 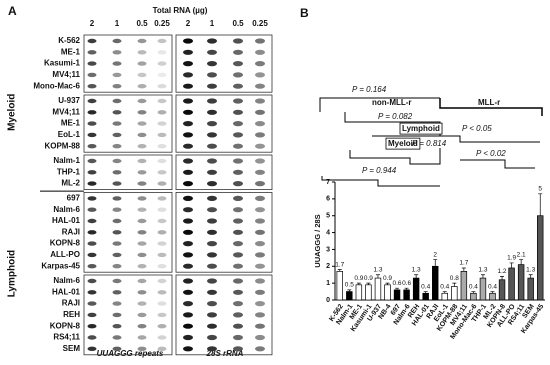 What do you see at coordinates (238, 23) in the screenshot?
I see `column-label: 0.5` at bounding box center [238, 23].